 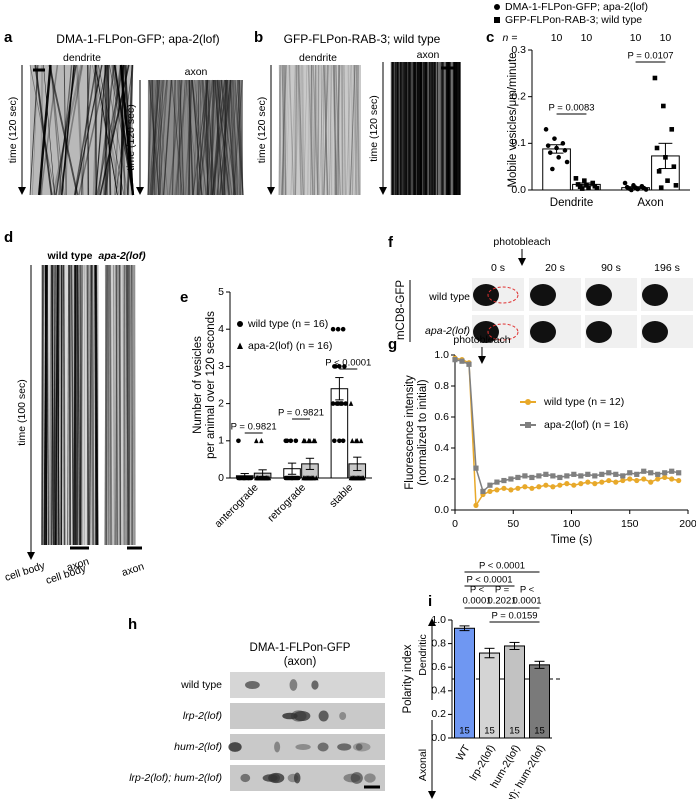 What do you see at coordinates (438, 620) in the screenshot?
I see `y-tick-label: 1.0` at bounding box center [438, 620].